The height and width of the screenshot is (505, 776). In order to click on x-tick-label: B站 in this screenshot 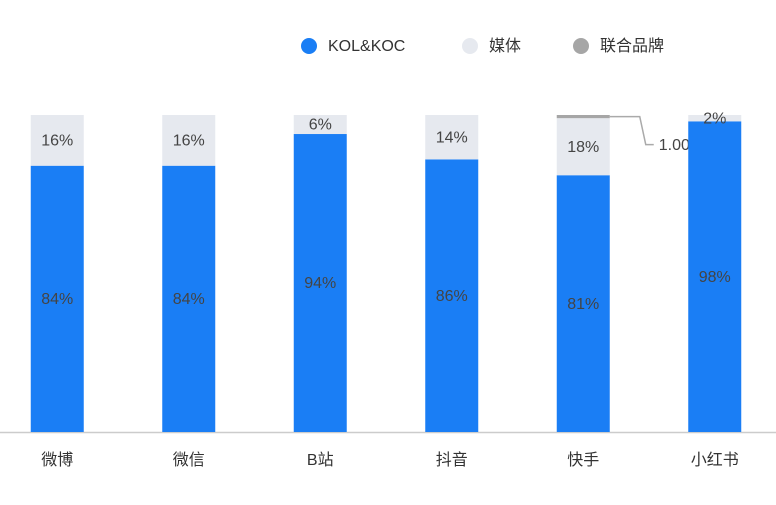, I will do `click(320, 460)`.